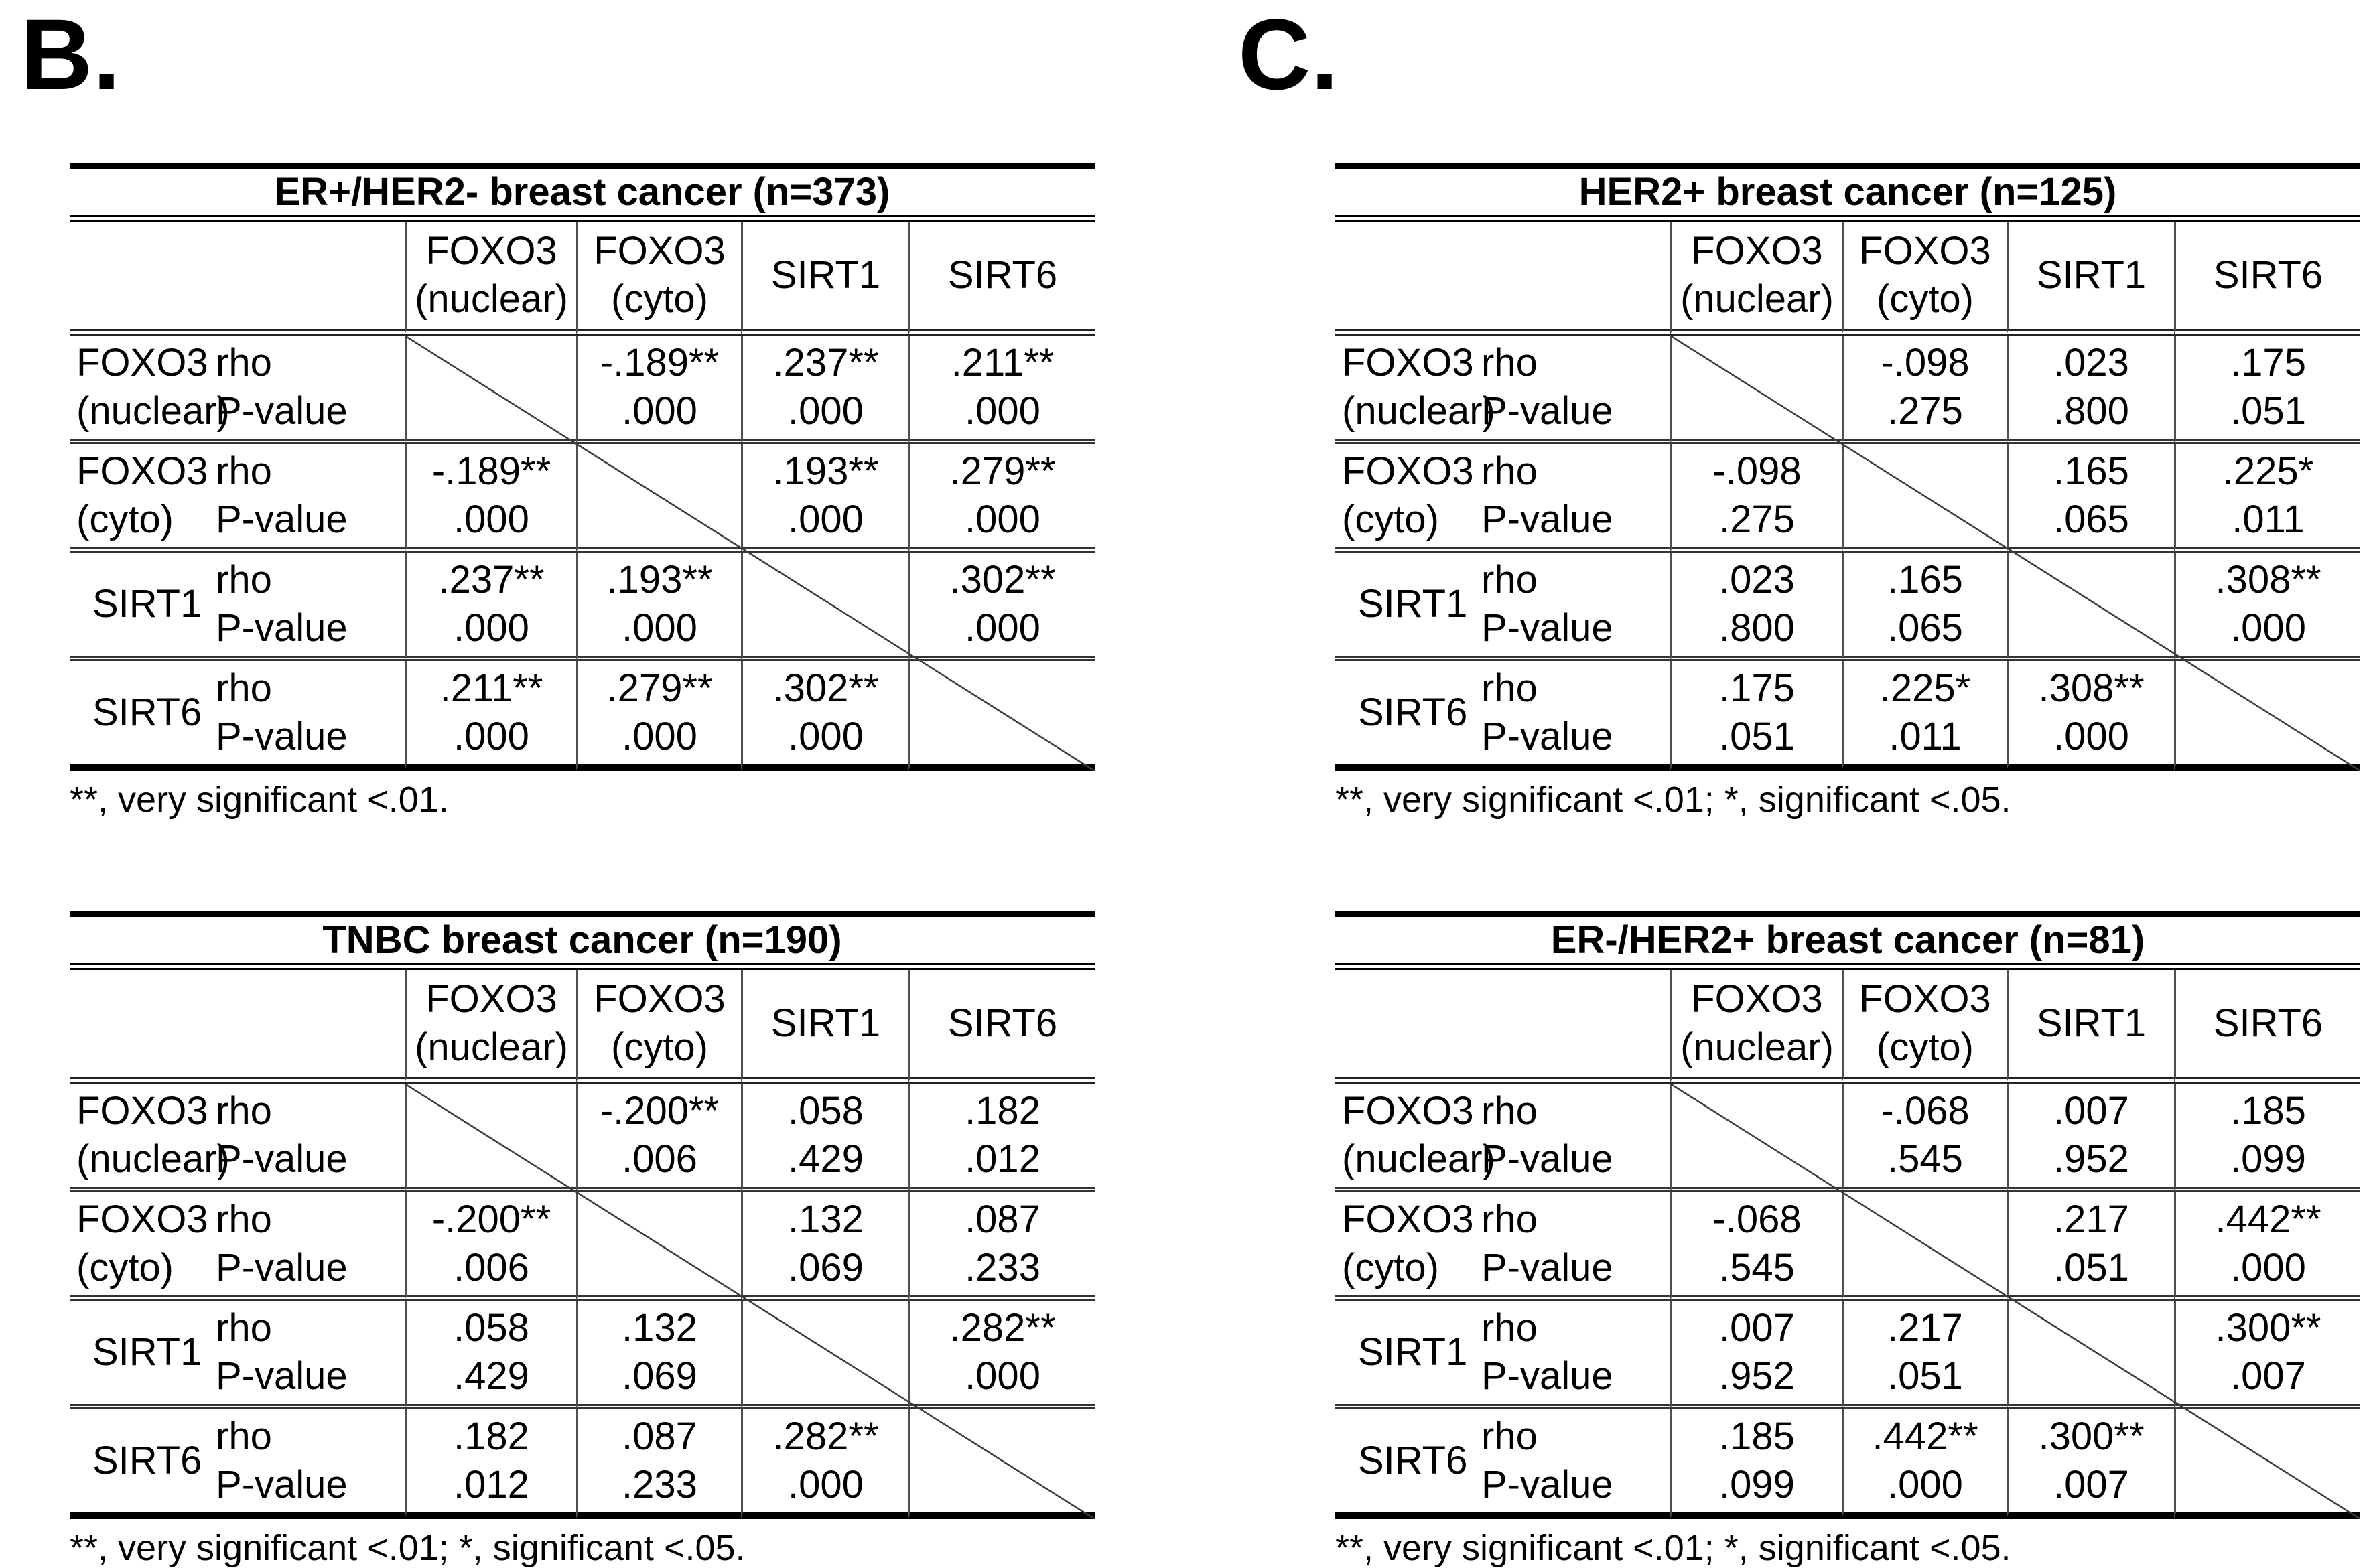 This screenshot has height=1568, width=2371. Describe the element at coordinates (1925, 363) in the screenshot. I see `rho-value: -.098` at that location.